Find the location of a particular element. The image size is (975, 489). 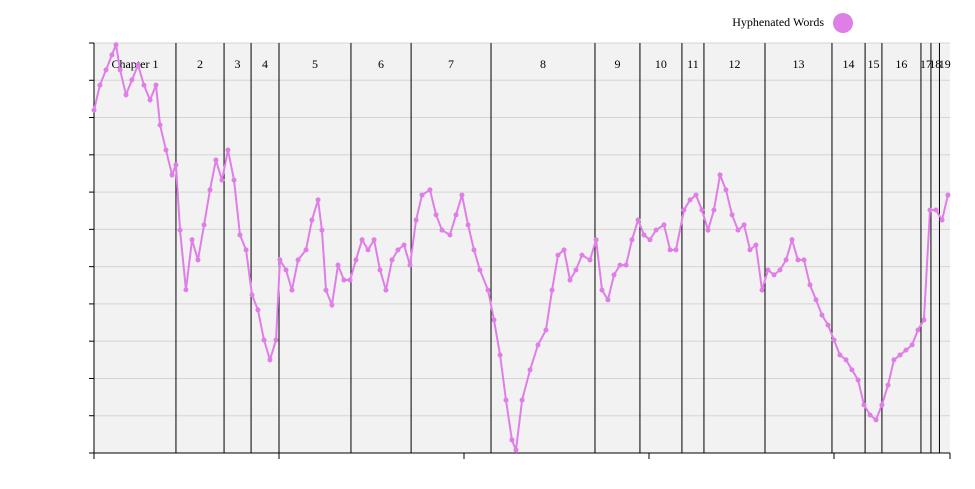

chapter-label: 9 is located at coordinates (617, 64).